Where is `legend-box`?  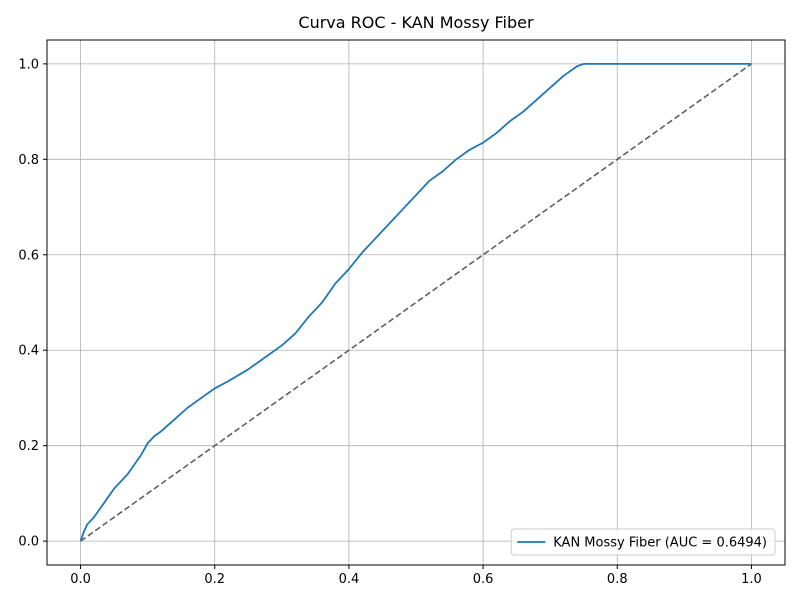 legend-box is located at coordinates (643, 542).